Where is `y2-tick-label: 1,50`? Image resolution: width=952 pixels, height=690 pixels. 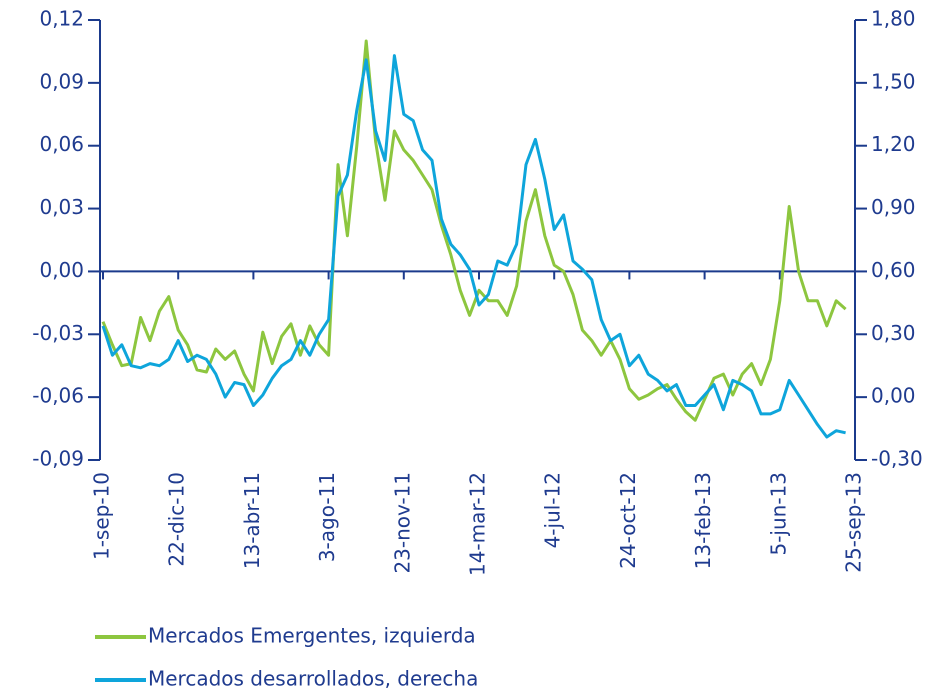
y2-tick-label: 1,50 is located at coordinates (893, 81).